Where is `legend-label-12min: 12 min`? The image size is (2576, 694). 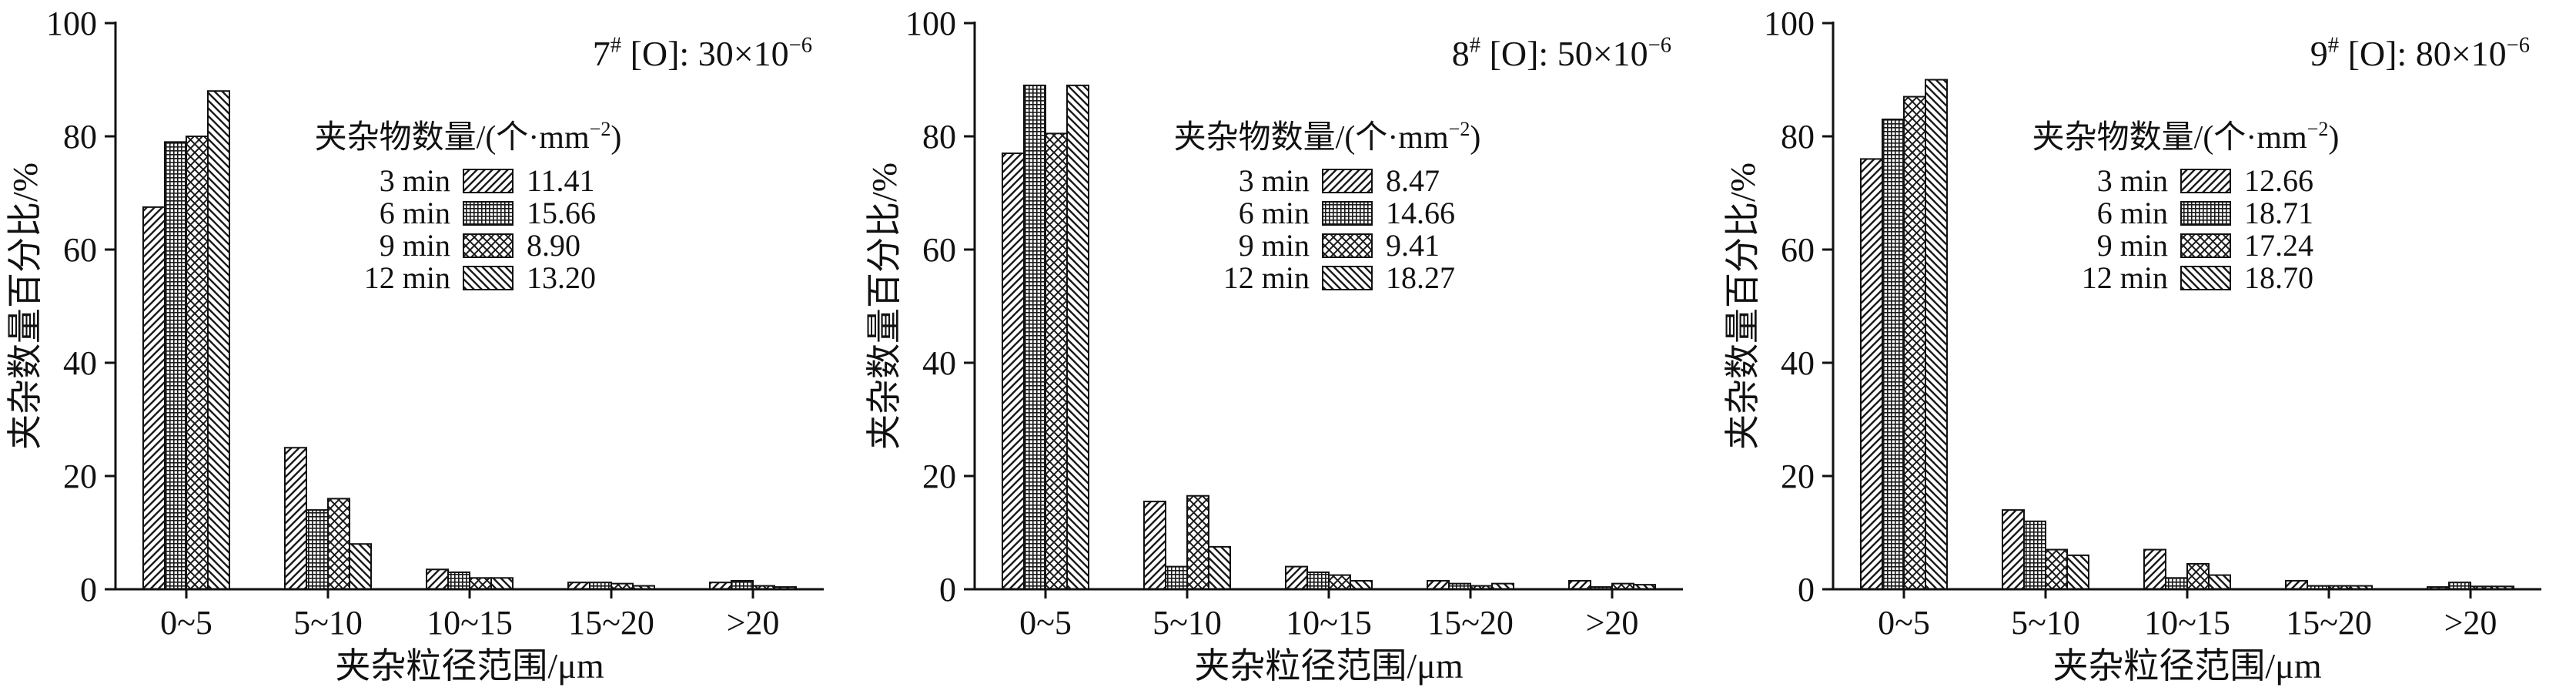 legend-label-12min: 12 min is located at coordinates (1266, 277).